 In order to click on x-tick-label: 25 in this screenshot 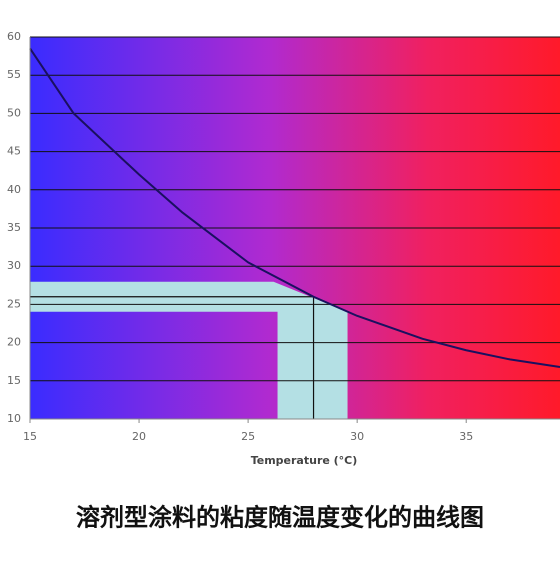, I will do `click(248, 436)`.